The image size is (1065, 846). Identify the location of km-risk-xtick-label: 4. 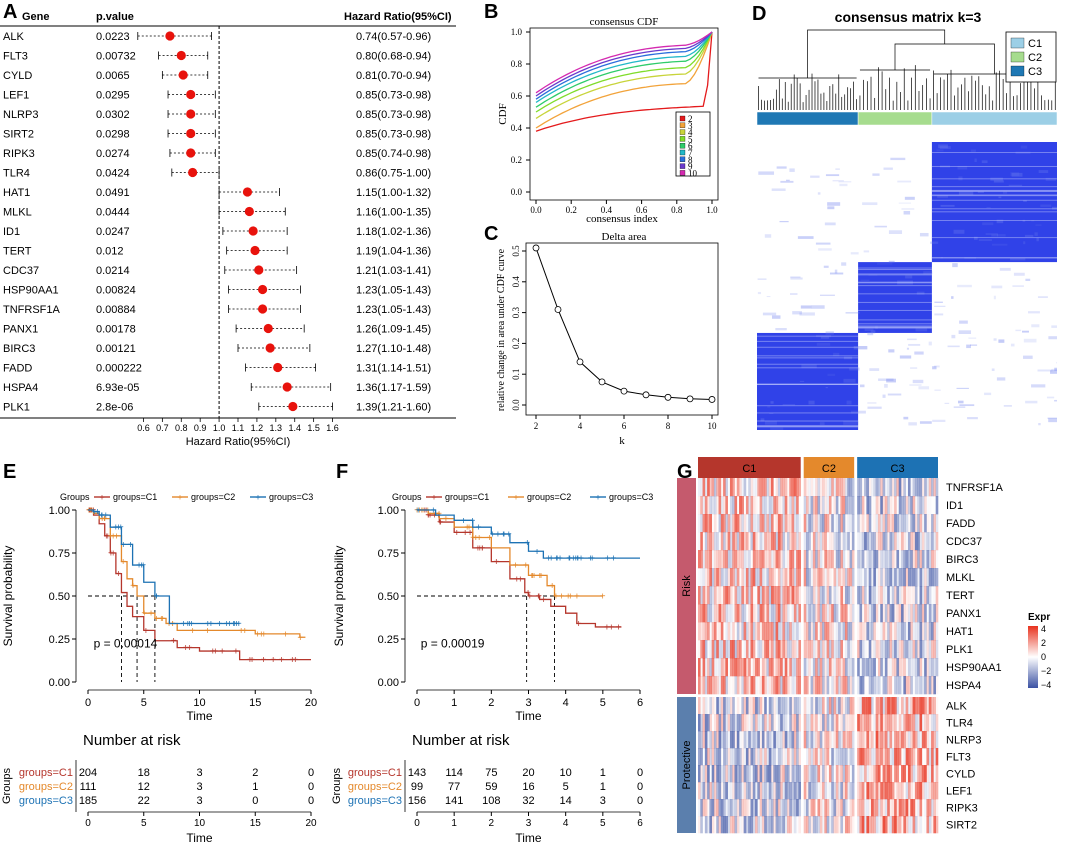
(566, 823).